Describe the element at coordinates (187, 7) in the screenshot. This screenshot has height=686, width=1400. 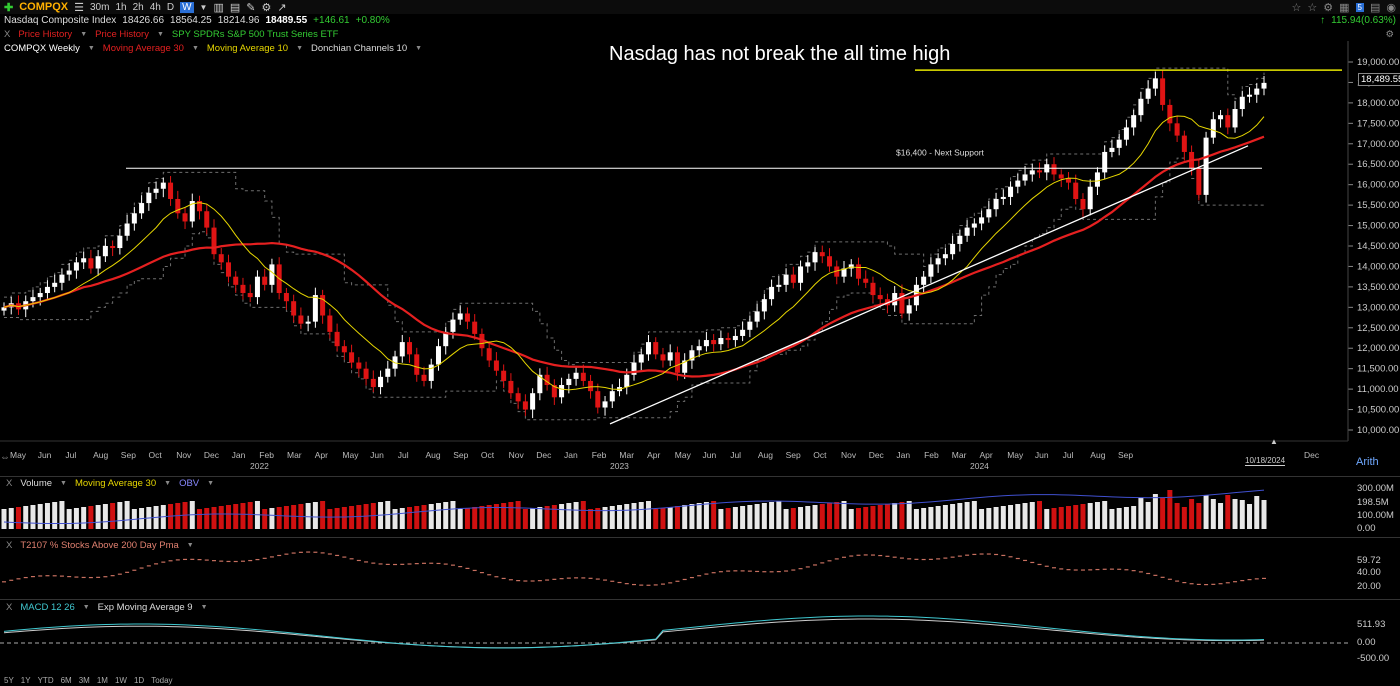
I see `timeframe-W: W` at that location.